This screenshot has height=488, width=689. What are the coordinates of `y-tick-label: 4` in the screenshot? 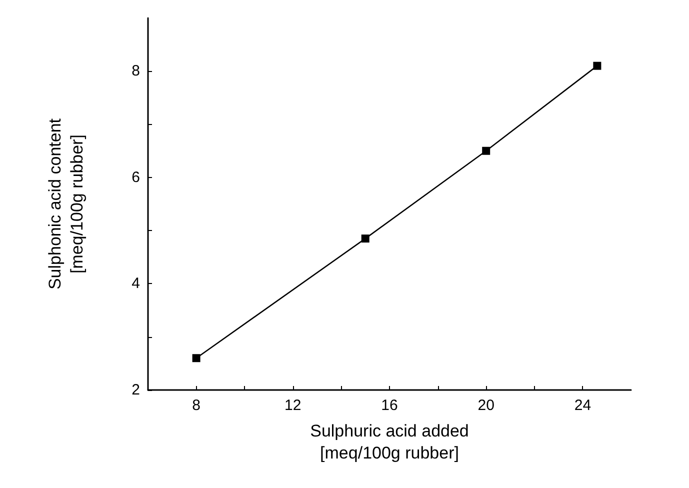 It's located at (136, 283).